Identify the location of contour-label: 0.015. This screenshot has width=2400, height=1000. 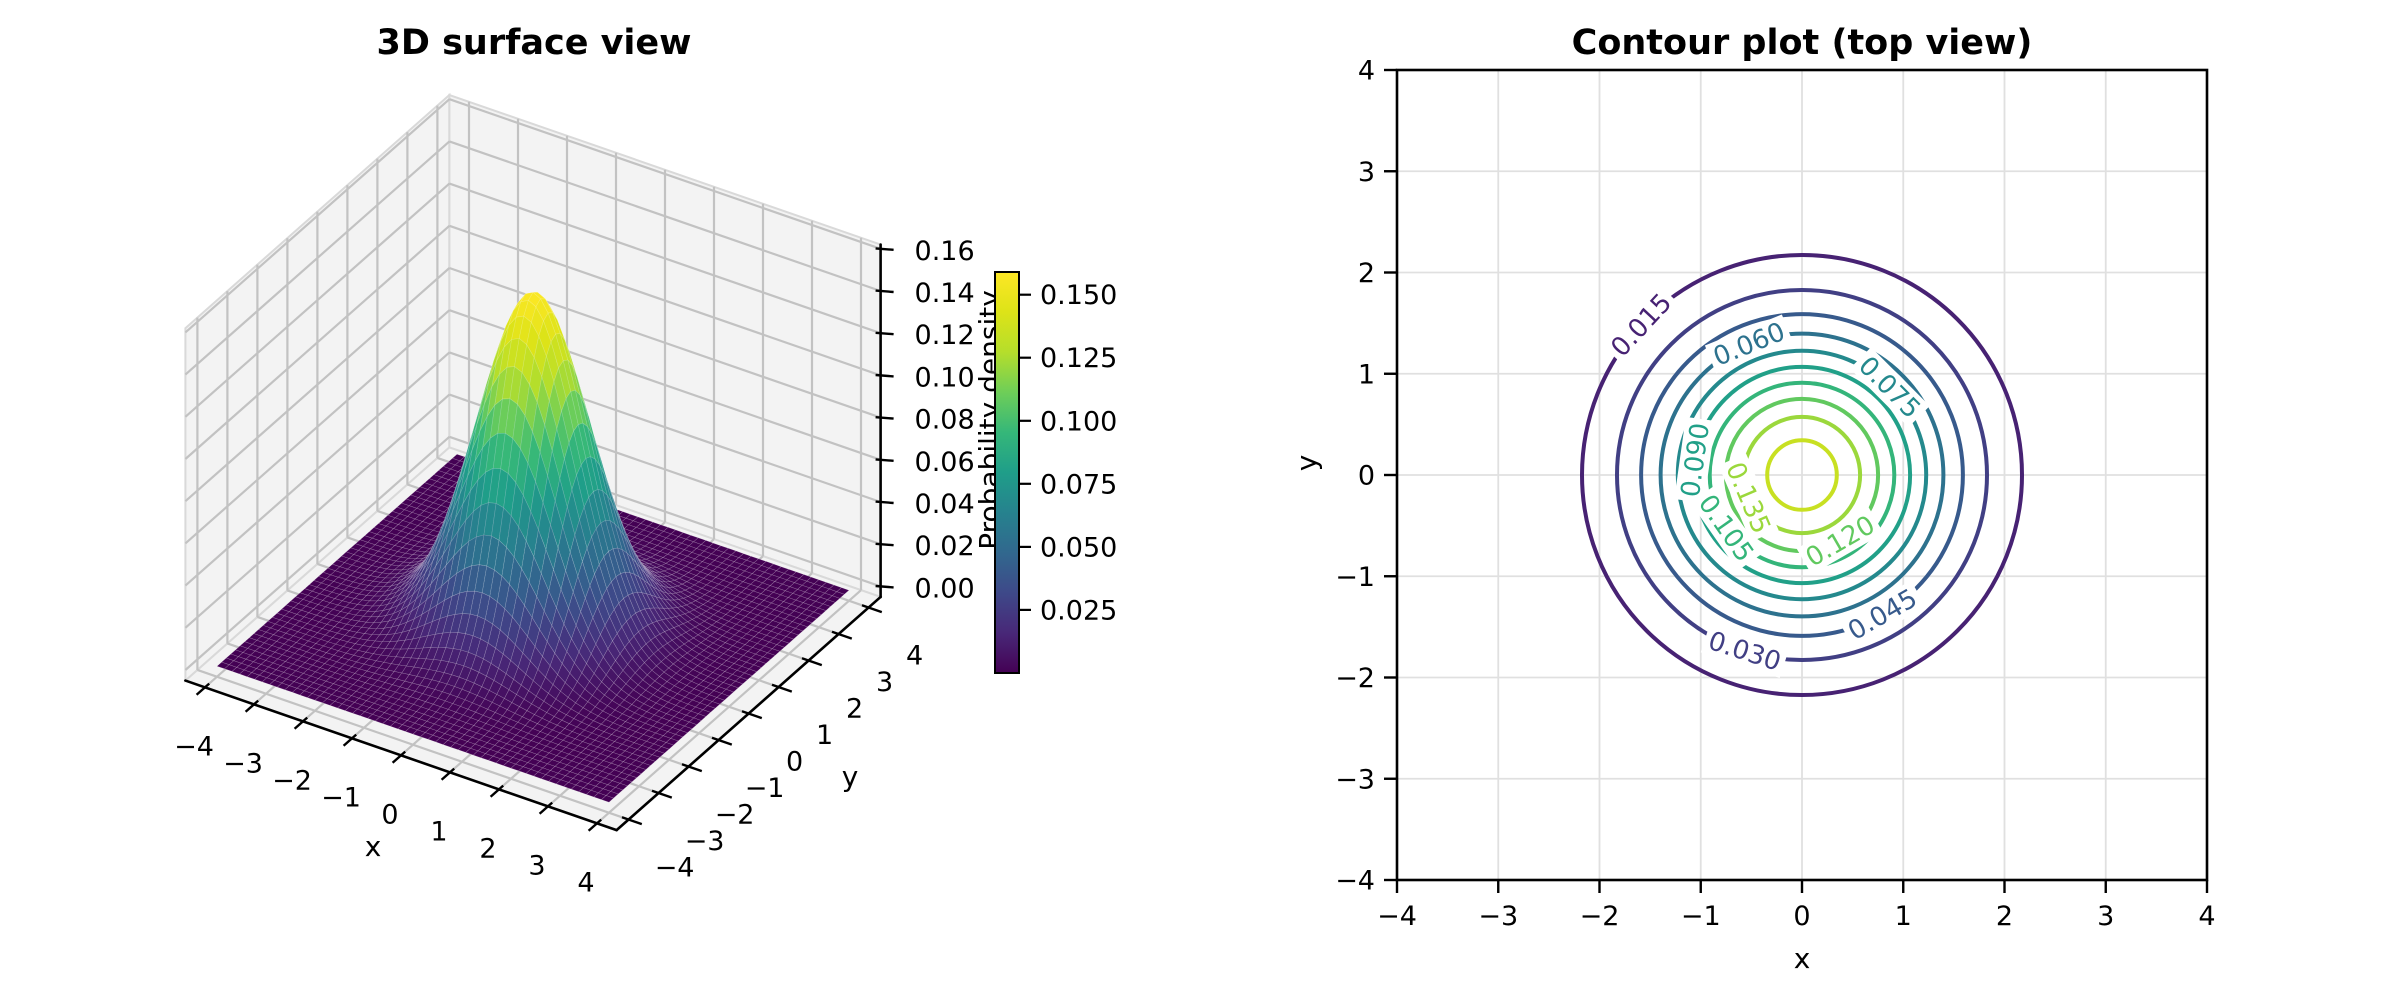
(1641, 325).